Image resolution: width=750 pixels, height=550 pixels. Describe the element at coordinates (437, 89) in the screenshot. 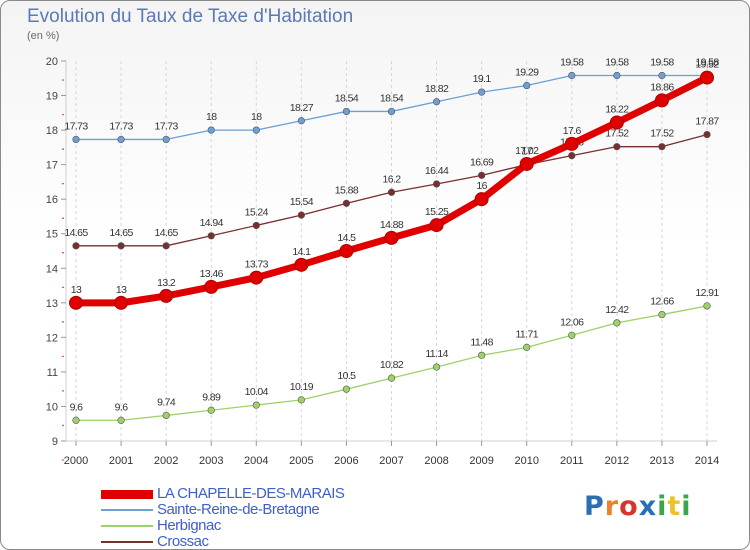

I see `data-label: 18.82` at that location.